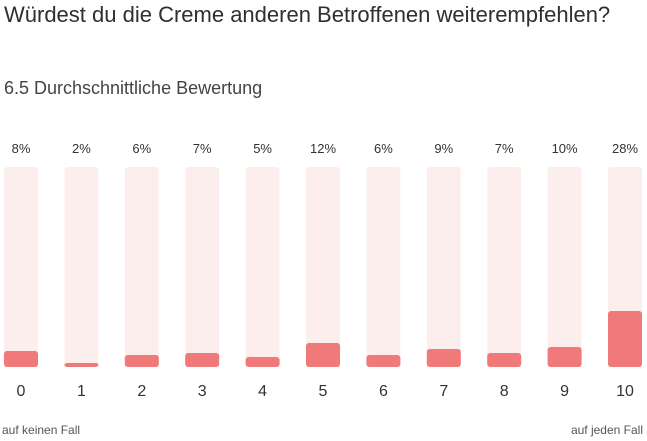 This screenshot has width=647, height=441. Describe the element at coordinates (323, 391) in the screenshot. I see `category-label-5: 5` at that location.